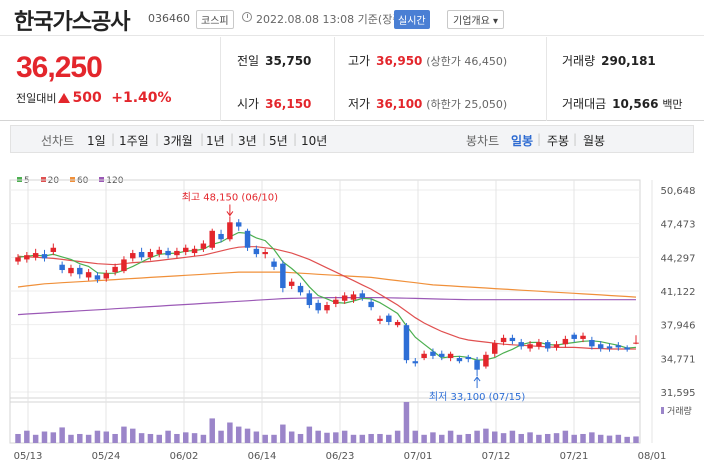  Describe the element at coordinates (274, 61) in the screenshot. I see `stat-prev-close: 전일 35,750` at that location.